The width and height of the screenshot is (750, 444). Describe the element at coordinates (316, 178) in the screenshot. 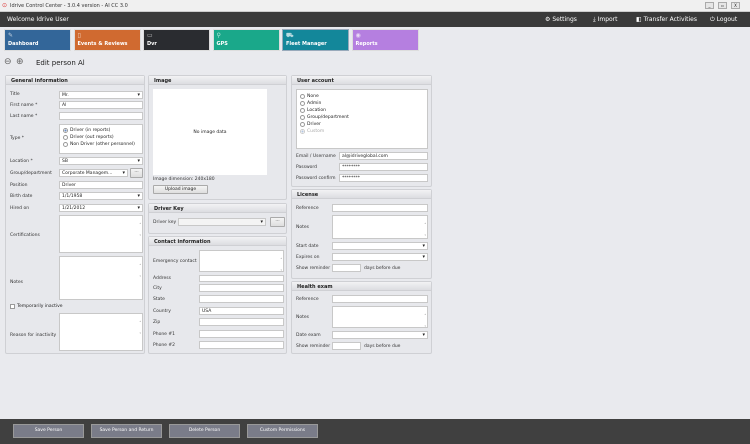

I see `password-confirm-label: Password confirm` at that location.